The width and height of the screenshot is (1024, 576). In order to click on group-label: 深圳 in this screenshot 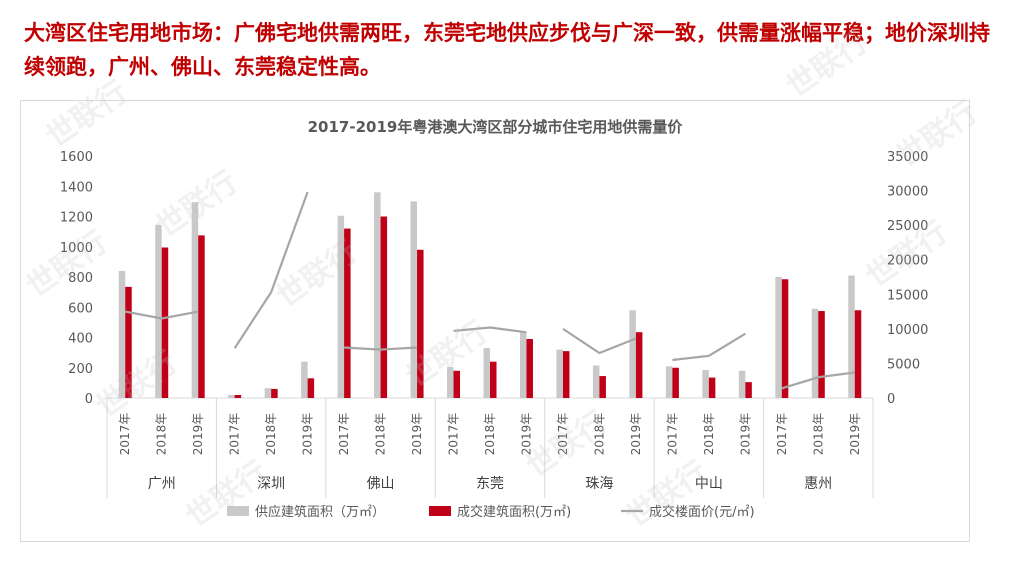, I will do `click(271, 484)`.